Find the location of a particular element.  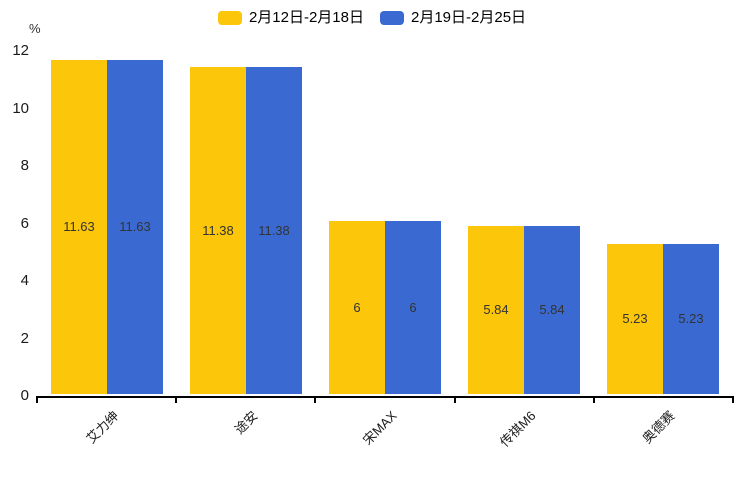

x-axis-label: 传祺M6 is located at coordinates (517, 429).